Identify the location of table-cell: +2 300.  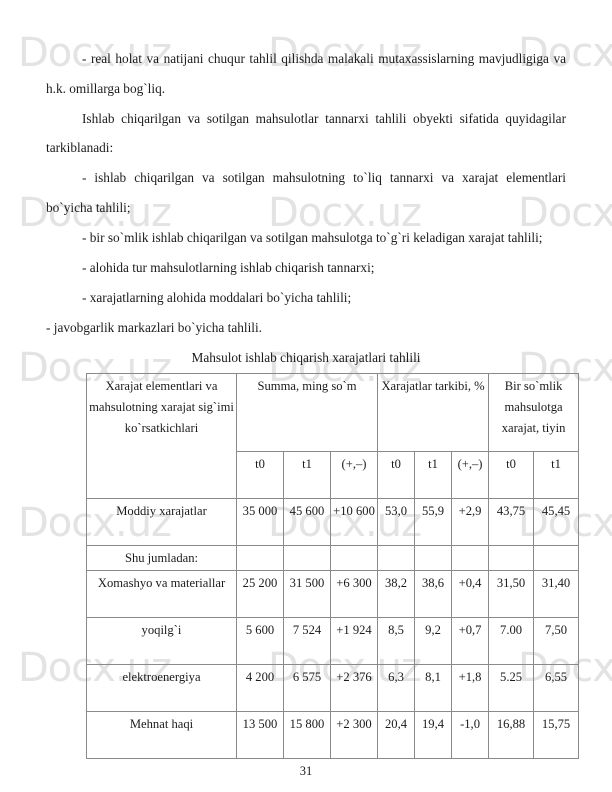
(354, 734).